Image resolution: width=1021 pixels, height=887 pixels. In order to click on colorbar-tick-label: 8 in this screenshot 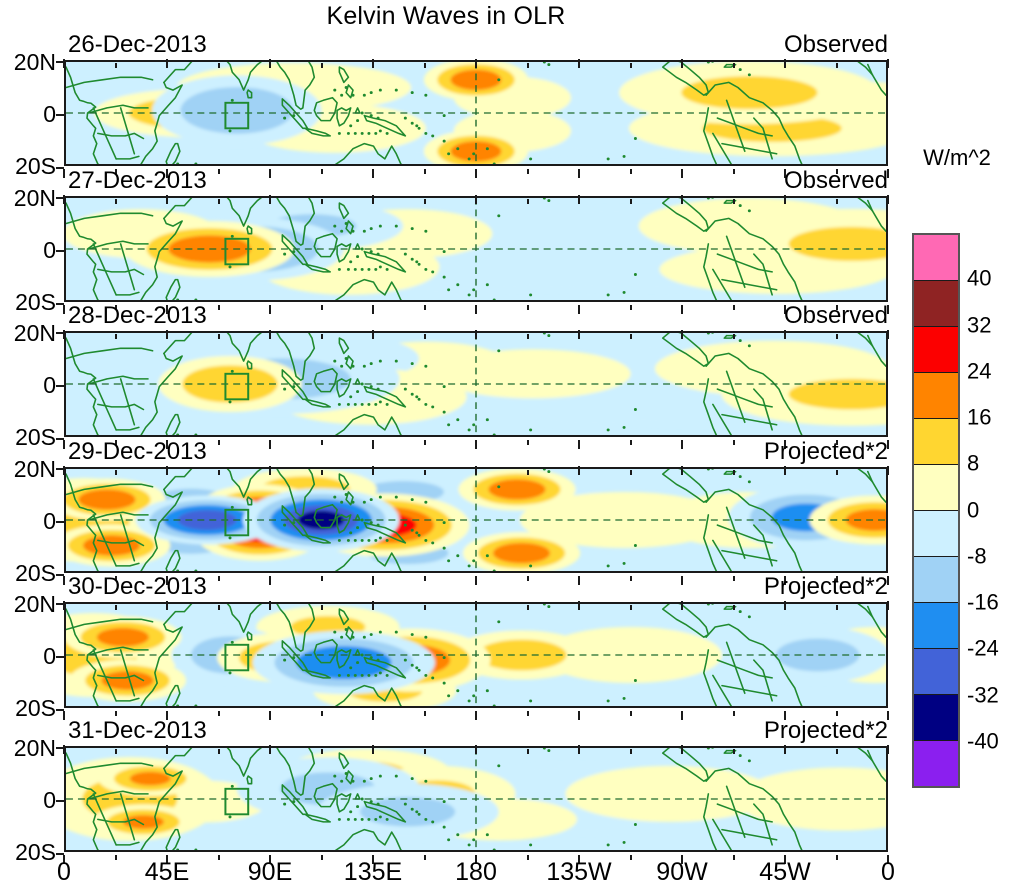, I will do `click(973, 463)`.